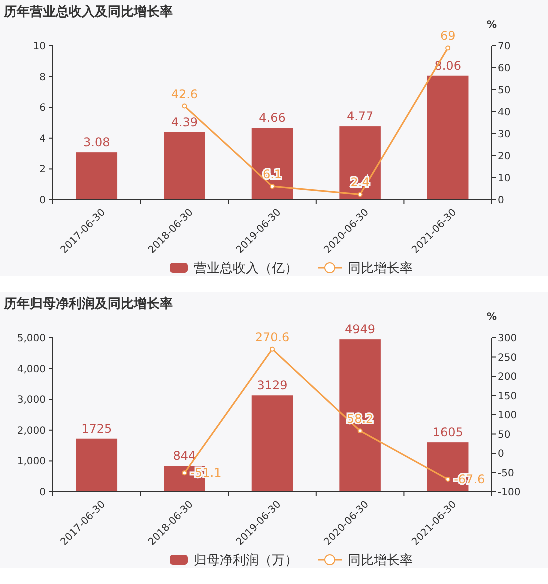 The width and height of the screenshot is (548, 584). Describe the element at coordinates (43, 170) in the screenshot. I see `y-tick-label: 2` at that location.